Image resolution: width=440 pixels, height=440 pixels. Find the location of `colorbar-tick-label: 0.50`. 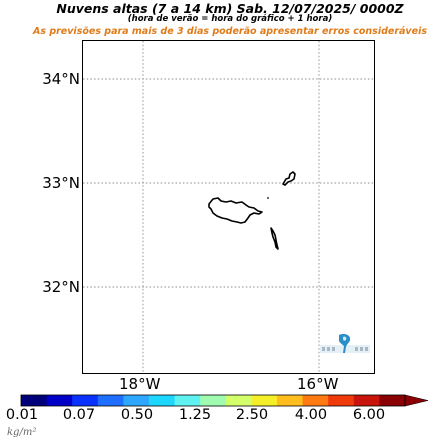

colorbar-tick-label: 0.50 is located at coordinates (137, 415).